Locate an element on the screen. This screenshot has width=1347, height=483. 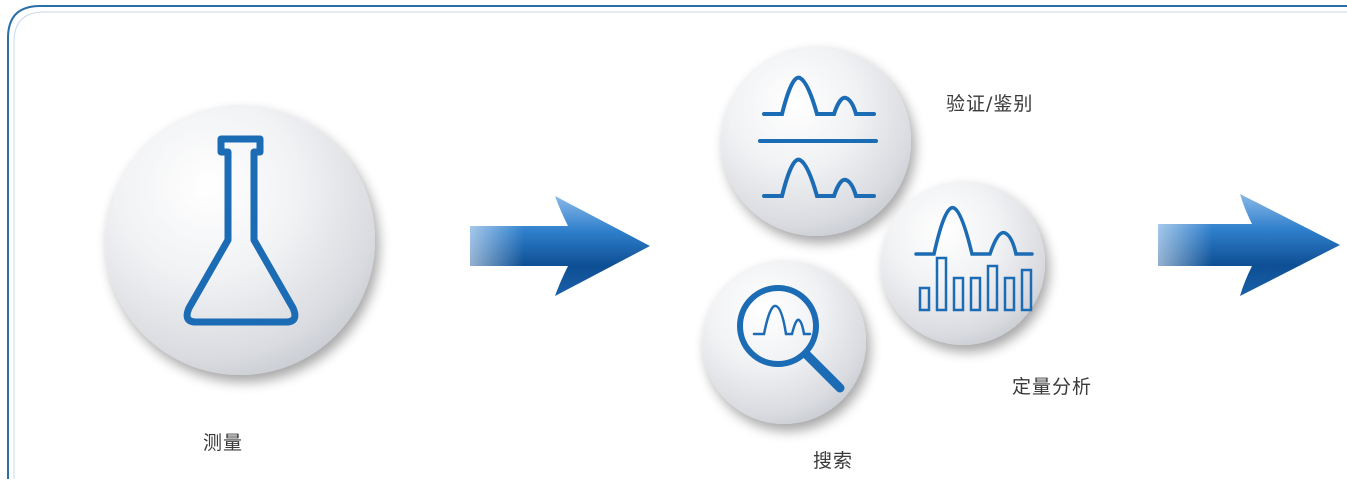
measure-disc is located at coordinates (240, 240).